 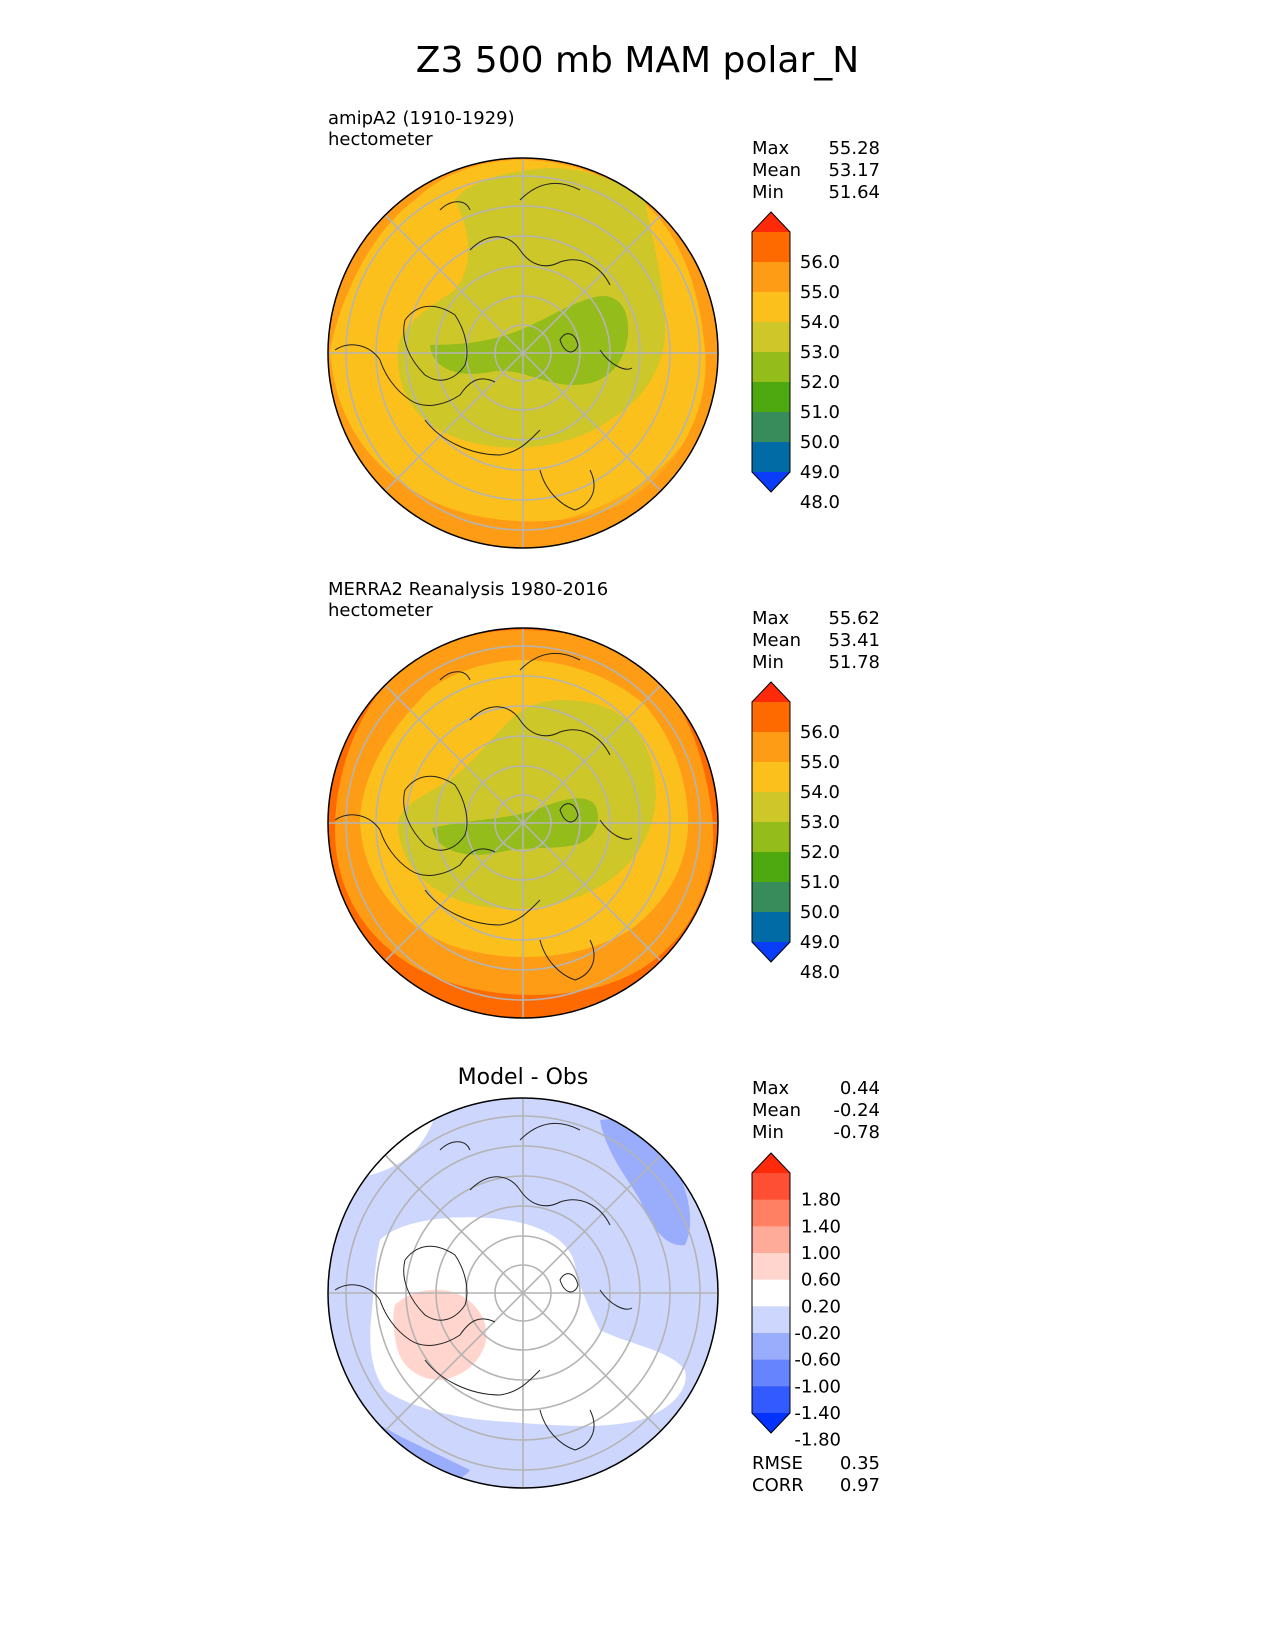 What do you see at coordinates (637, 60) in the screenshot?
I see `figure-title: Z3 500 mb MAM polar_N` at bounding box center [637, 60].